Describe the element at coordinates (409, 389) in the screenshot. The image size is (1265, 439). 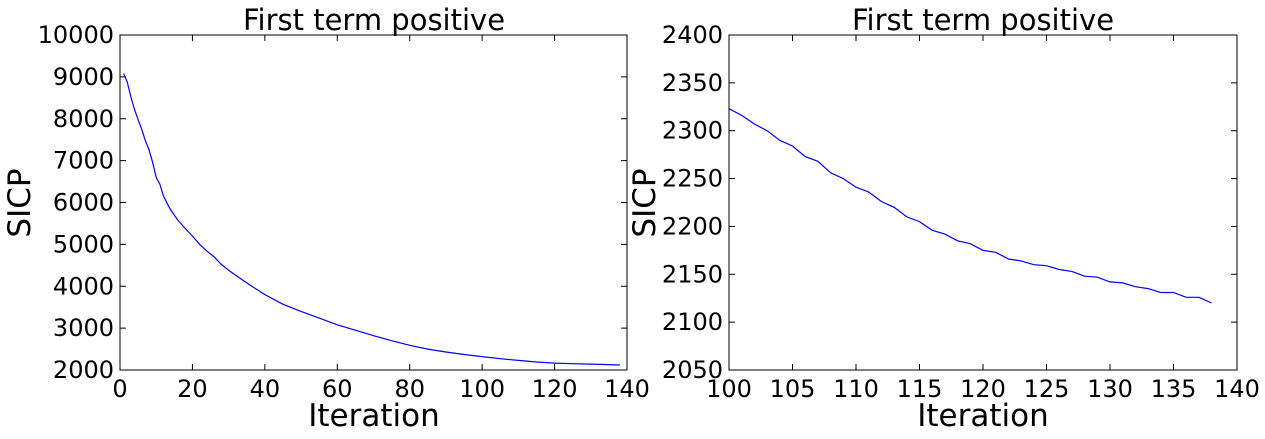
I see `x-tick-label: 80` at that location.